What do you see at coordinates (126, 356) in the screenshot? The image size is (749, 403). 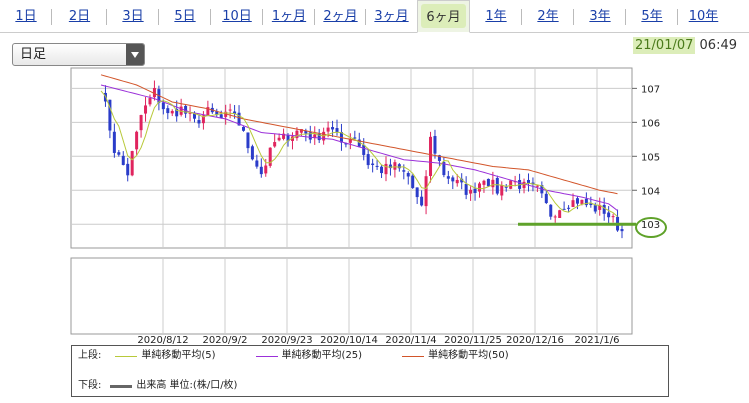 I see `ma5-swatch` at bounding box center [126, 356].